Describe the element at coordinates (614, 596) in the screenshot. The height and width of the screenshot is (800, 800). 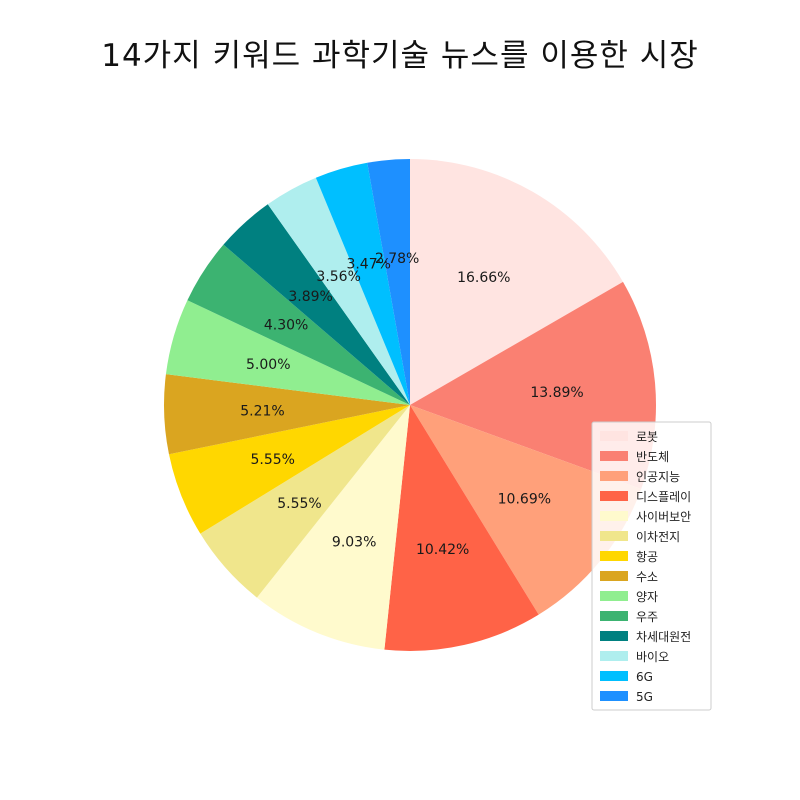
I see `legend-swatch-양자` at that location.